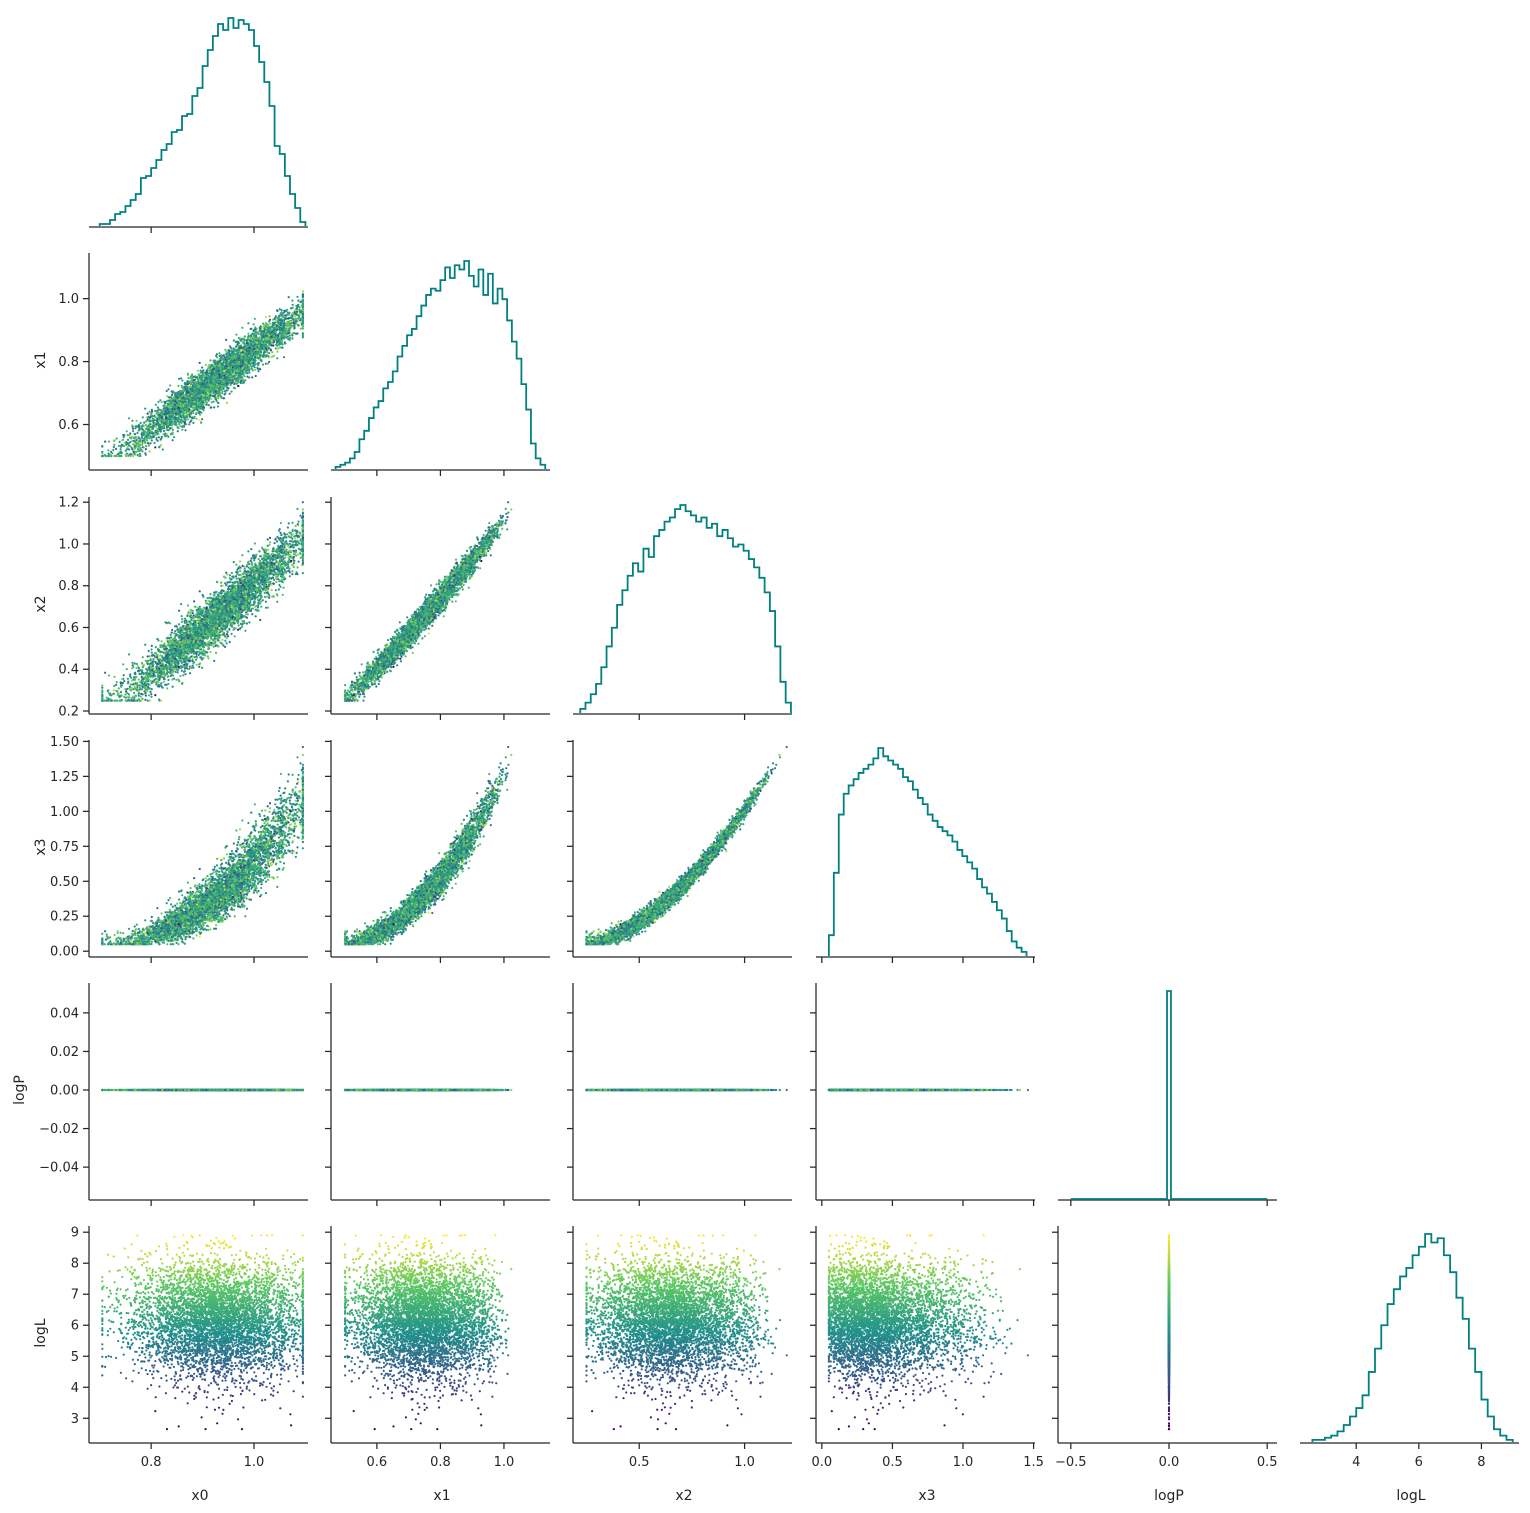  I want to click on panel-x0-vs-x0, so click(198, 125).